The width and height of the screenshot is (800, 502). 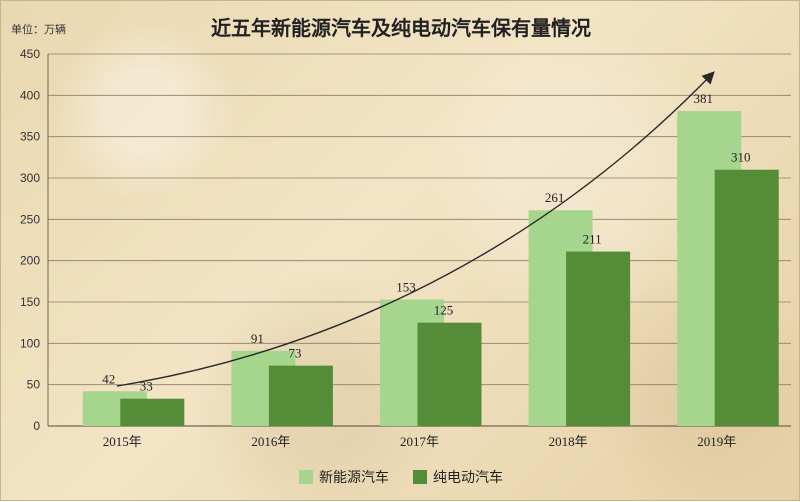 I want to click on legend-label-series-2: 纯电动汽车, so click(x=468, y=478).